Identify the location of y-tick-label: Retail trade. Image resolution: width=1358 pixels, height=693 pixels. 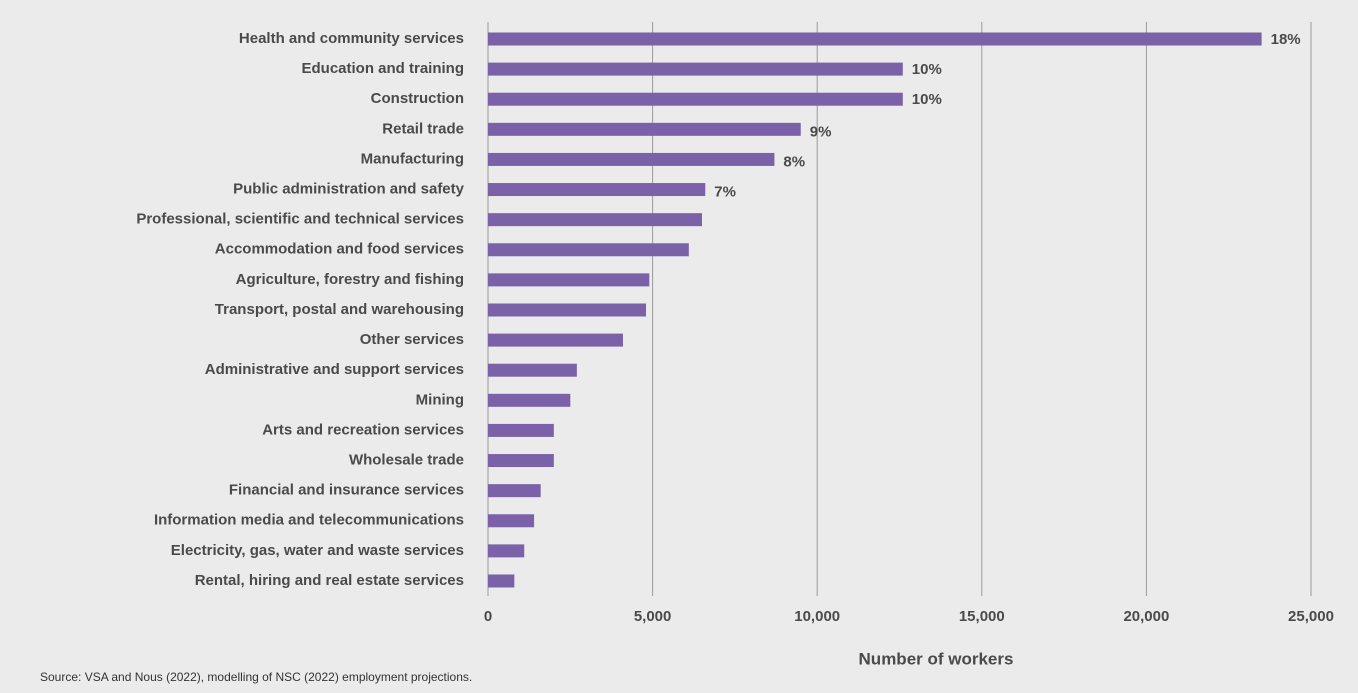
(423, 128).